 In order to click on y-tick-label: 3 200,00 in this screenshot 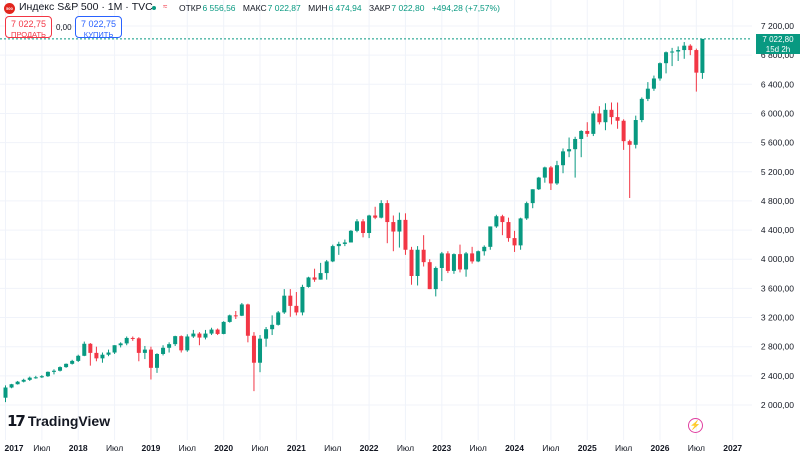, I will do `click(777, 318)`.